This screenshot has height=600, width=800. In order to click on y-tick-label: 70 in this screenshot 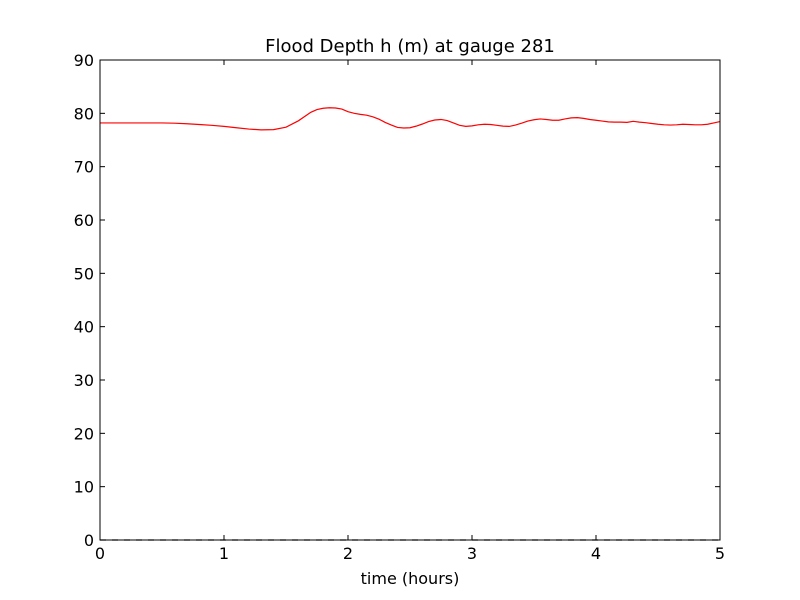, I will do `click(84, 167)`.